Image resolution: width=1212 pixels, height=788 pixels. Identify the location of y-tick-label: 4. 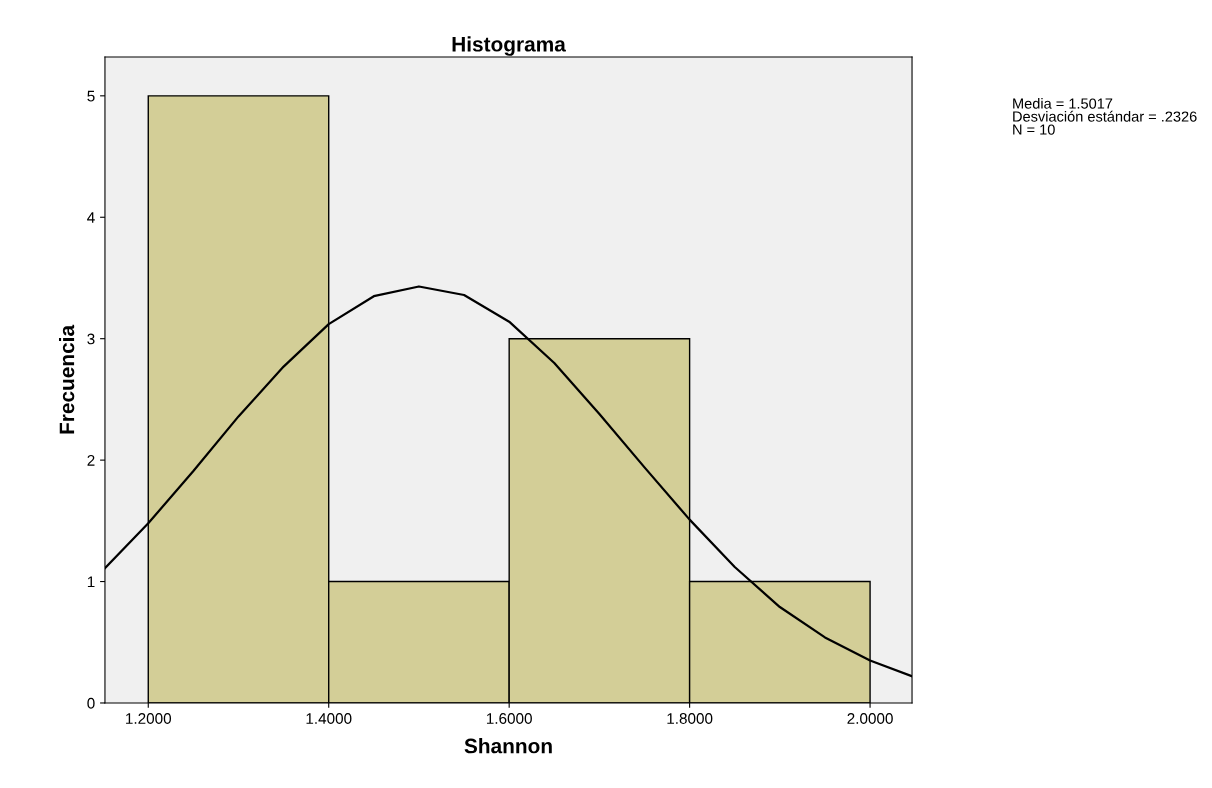
(91, 217).